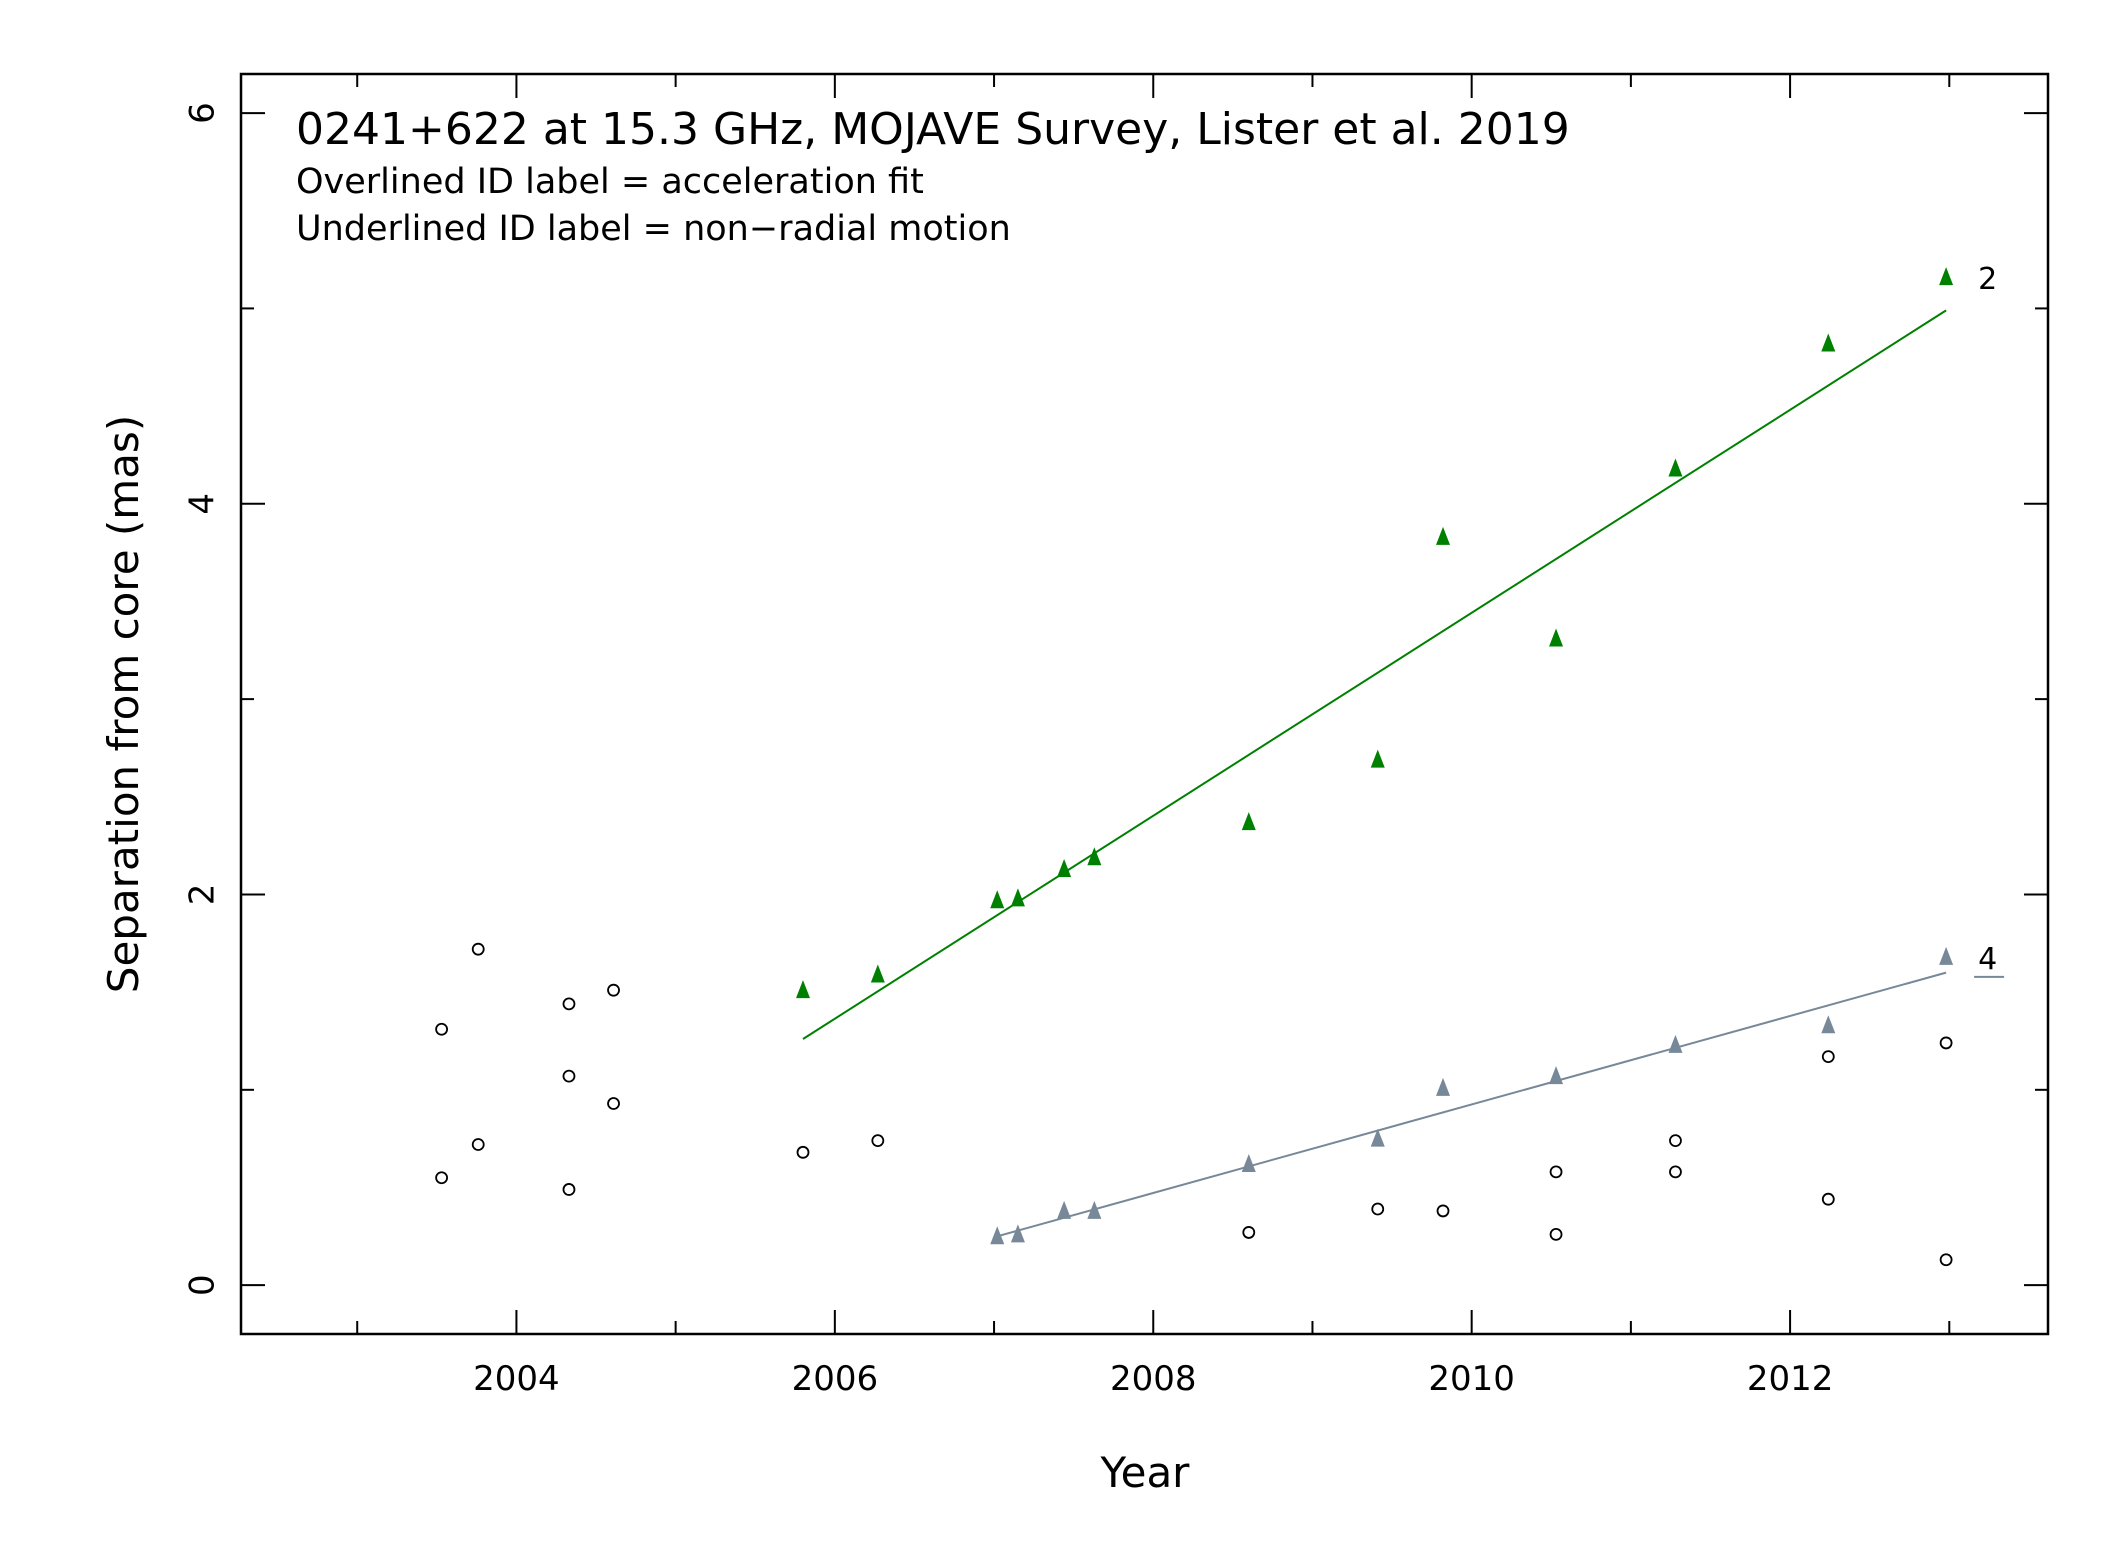 This screenshot has height=1546, width=2127. What do you see at coordinates (653, 229) in the screenshot?
I see `note-underlined: Underlined ID label = non−radial motion` at bounding box center [653, 229].